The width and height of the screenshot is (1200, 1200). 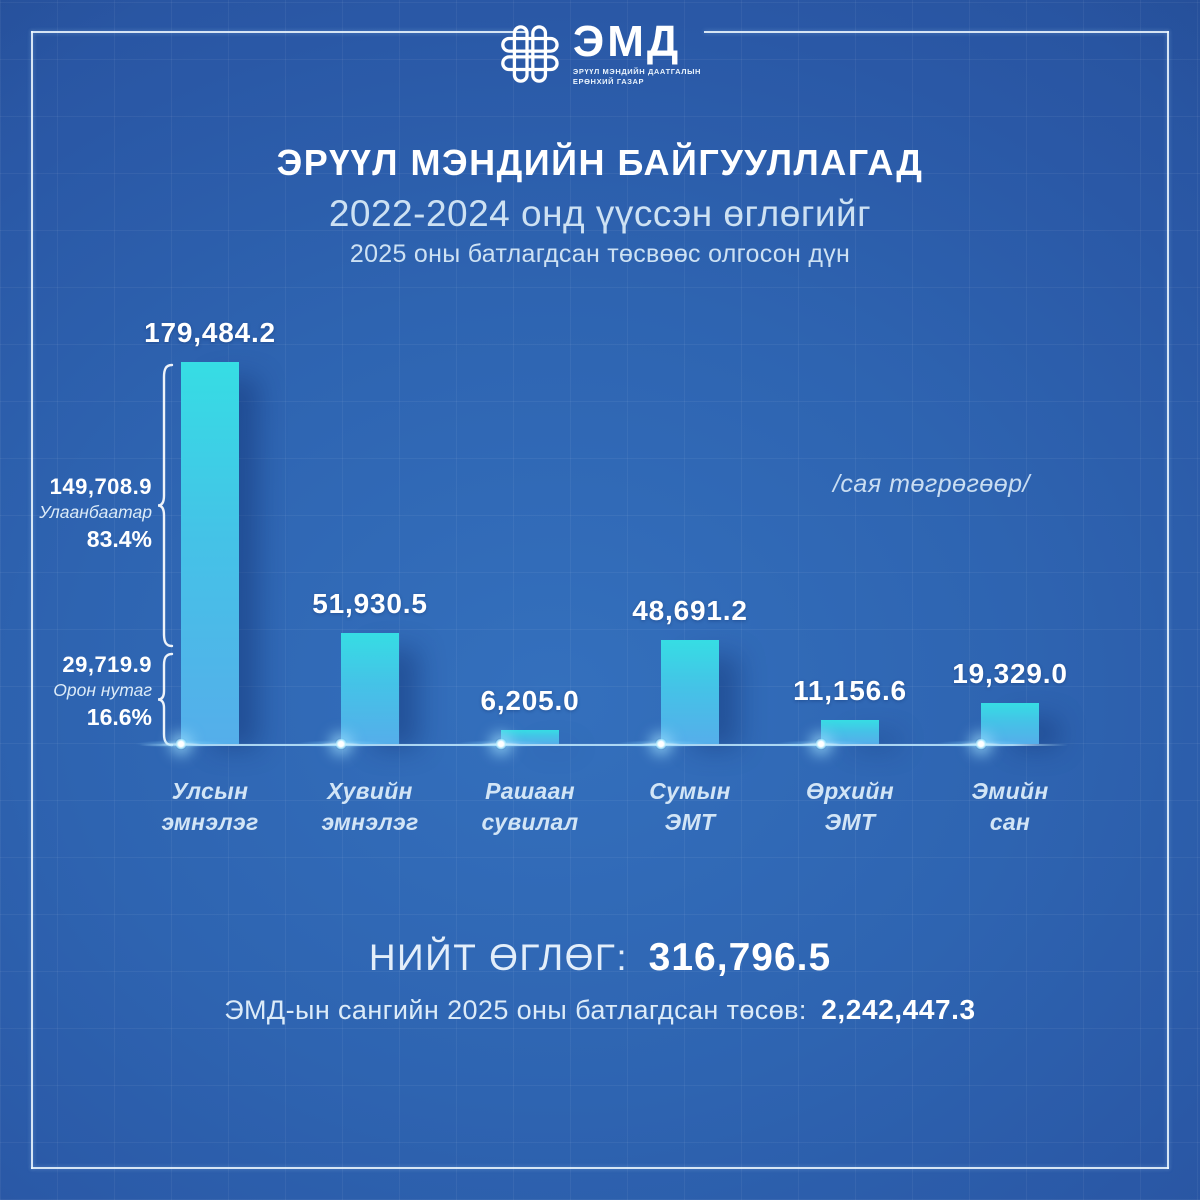 What do you see at coordinates (931, 484) in the screenshot?
I see `unit-note: /сая төгрөгөөр/` at bounding box center [931, 484].